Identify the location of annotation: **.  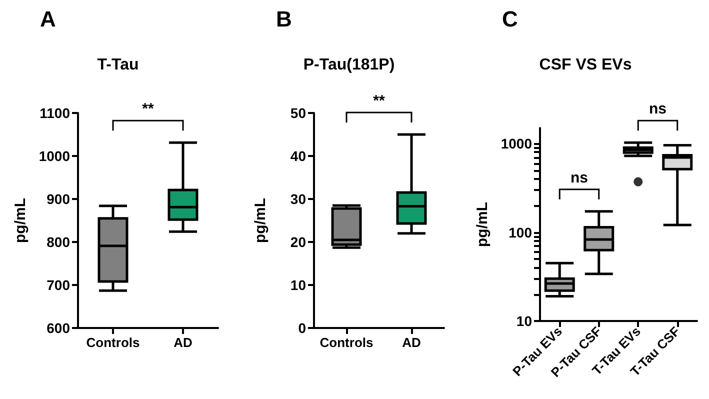
(148, 109).